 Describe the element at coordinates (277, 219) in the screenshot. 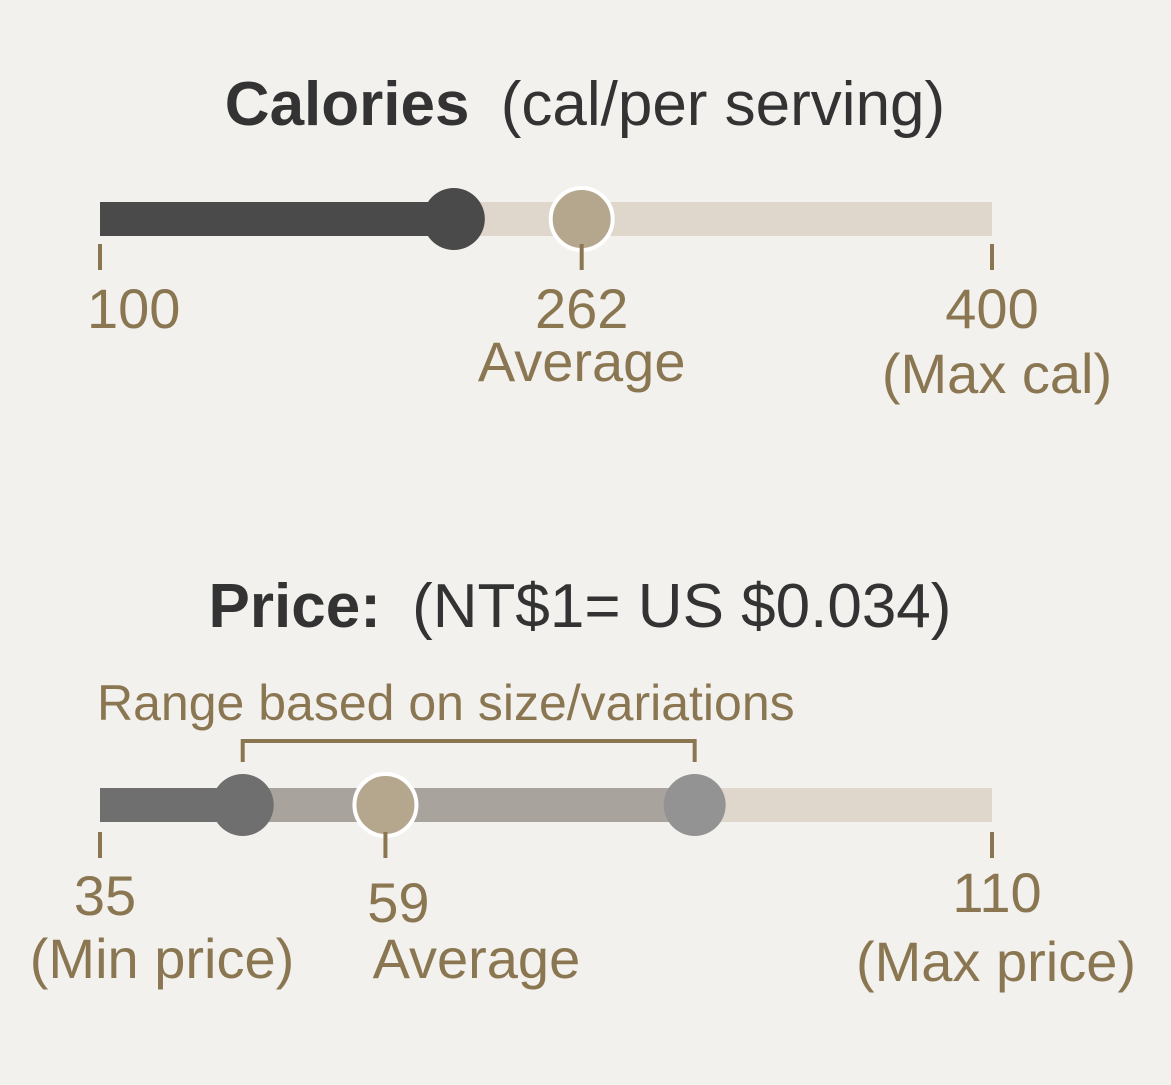

I see `calories-value-bar` at that location.